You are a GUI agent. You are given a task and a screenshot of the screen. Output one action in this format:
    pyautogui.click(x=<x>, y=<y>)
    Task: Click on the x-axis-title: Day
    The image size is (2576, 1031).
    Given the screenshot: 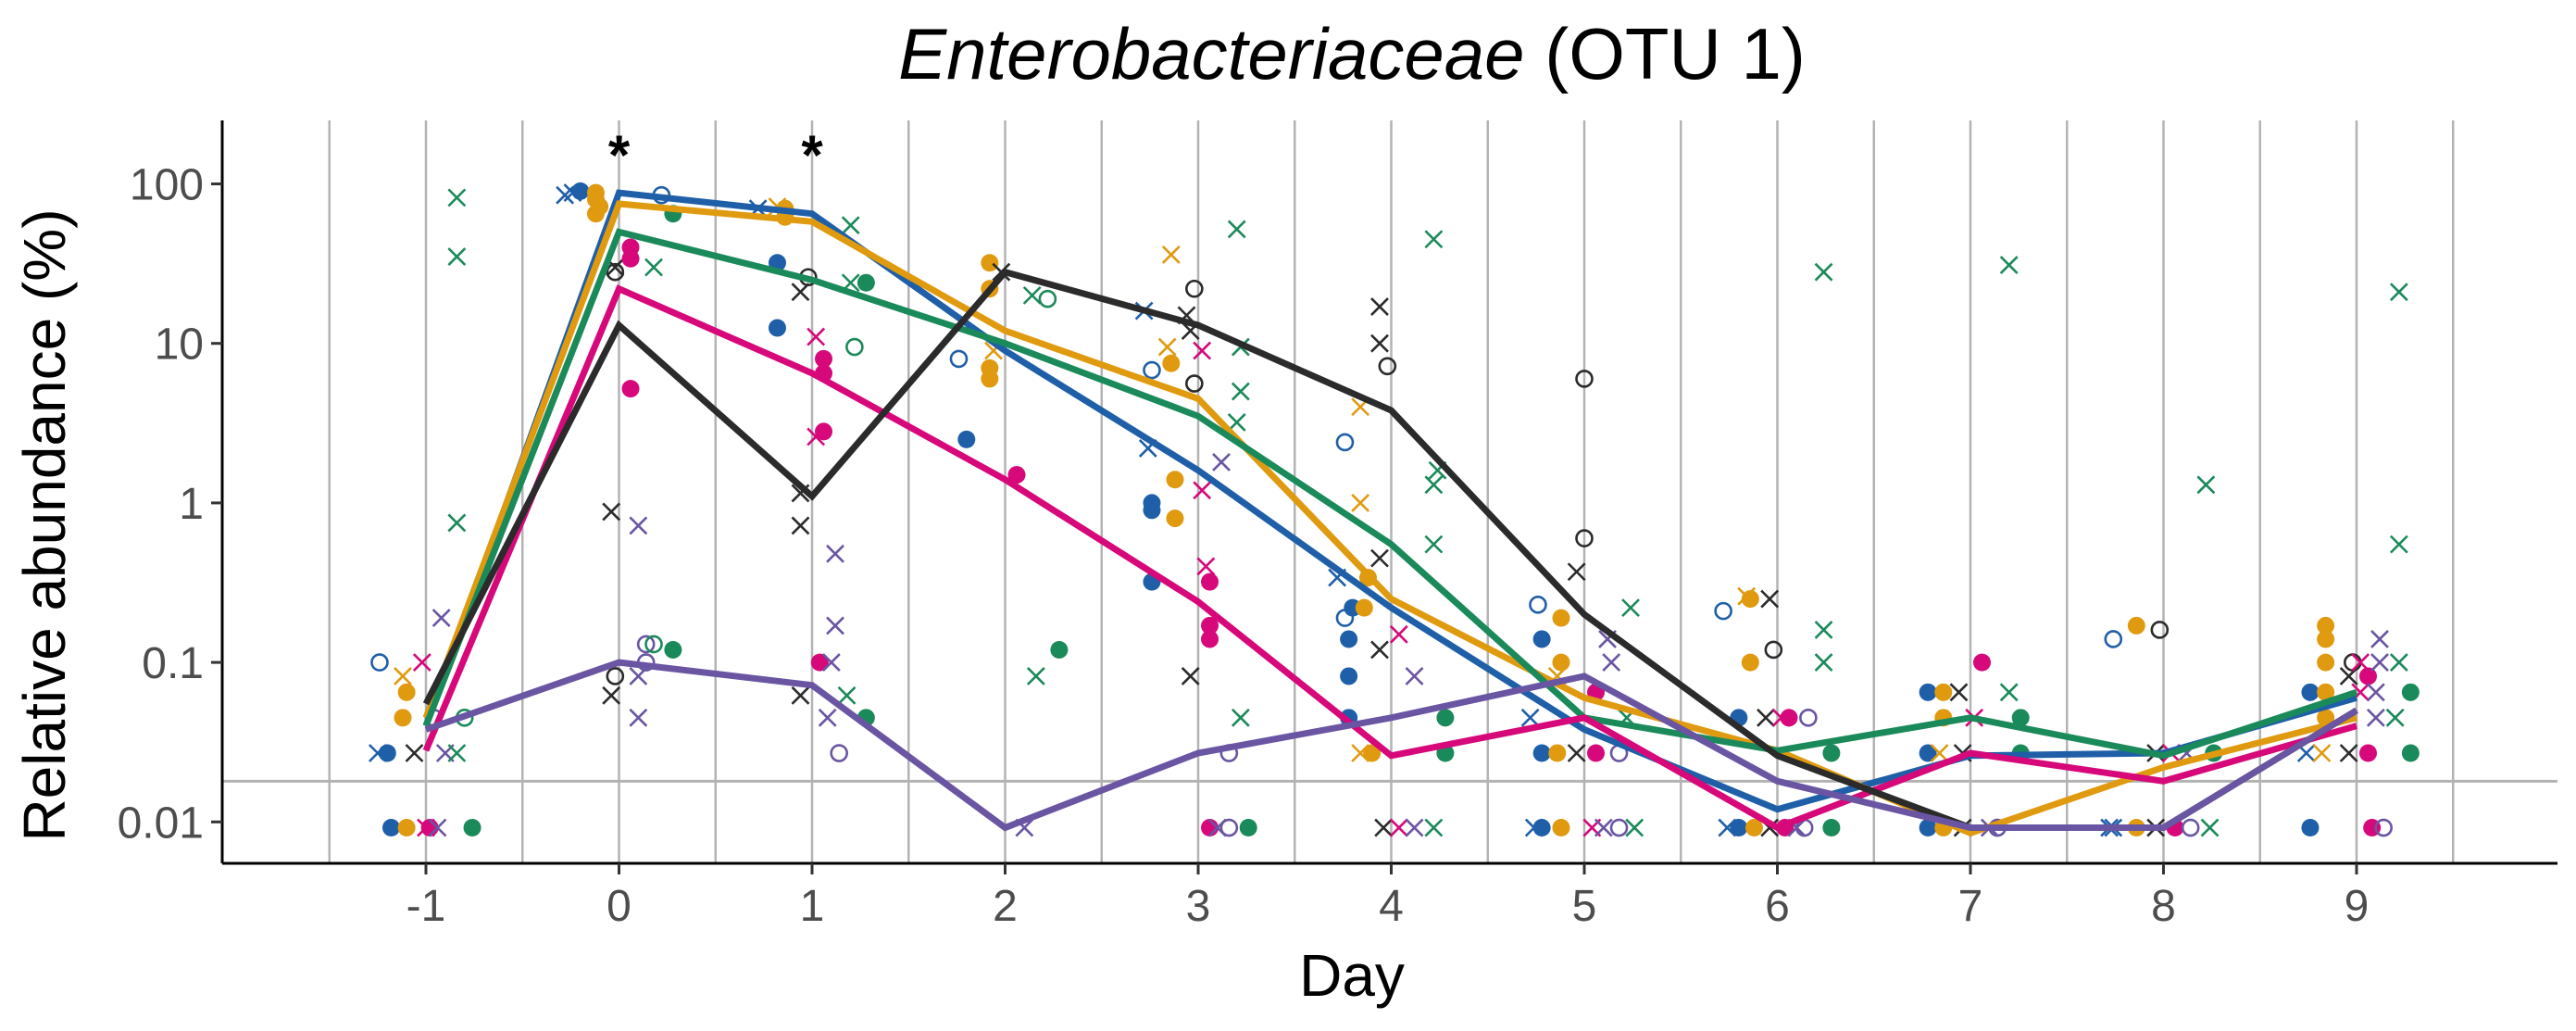 What is the action you would take?
    pyautogui.click(x=1352, y=975)
    